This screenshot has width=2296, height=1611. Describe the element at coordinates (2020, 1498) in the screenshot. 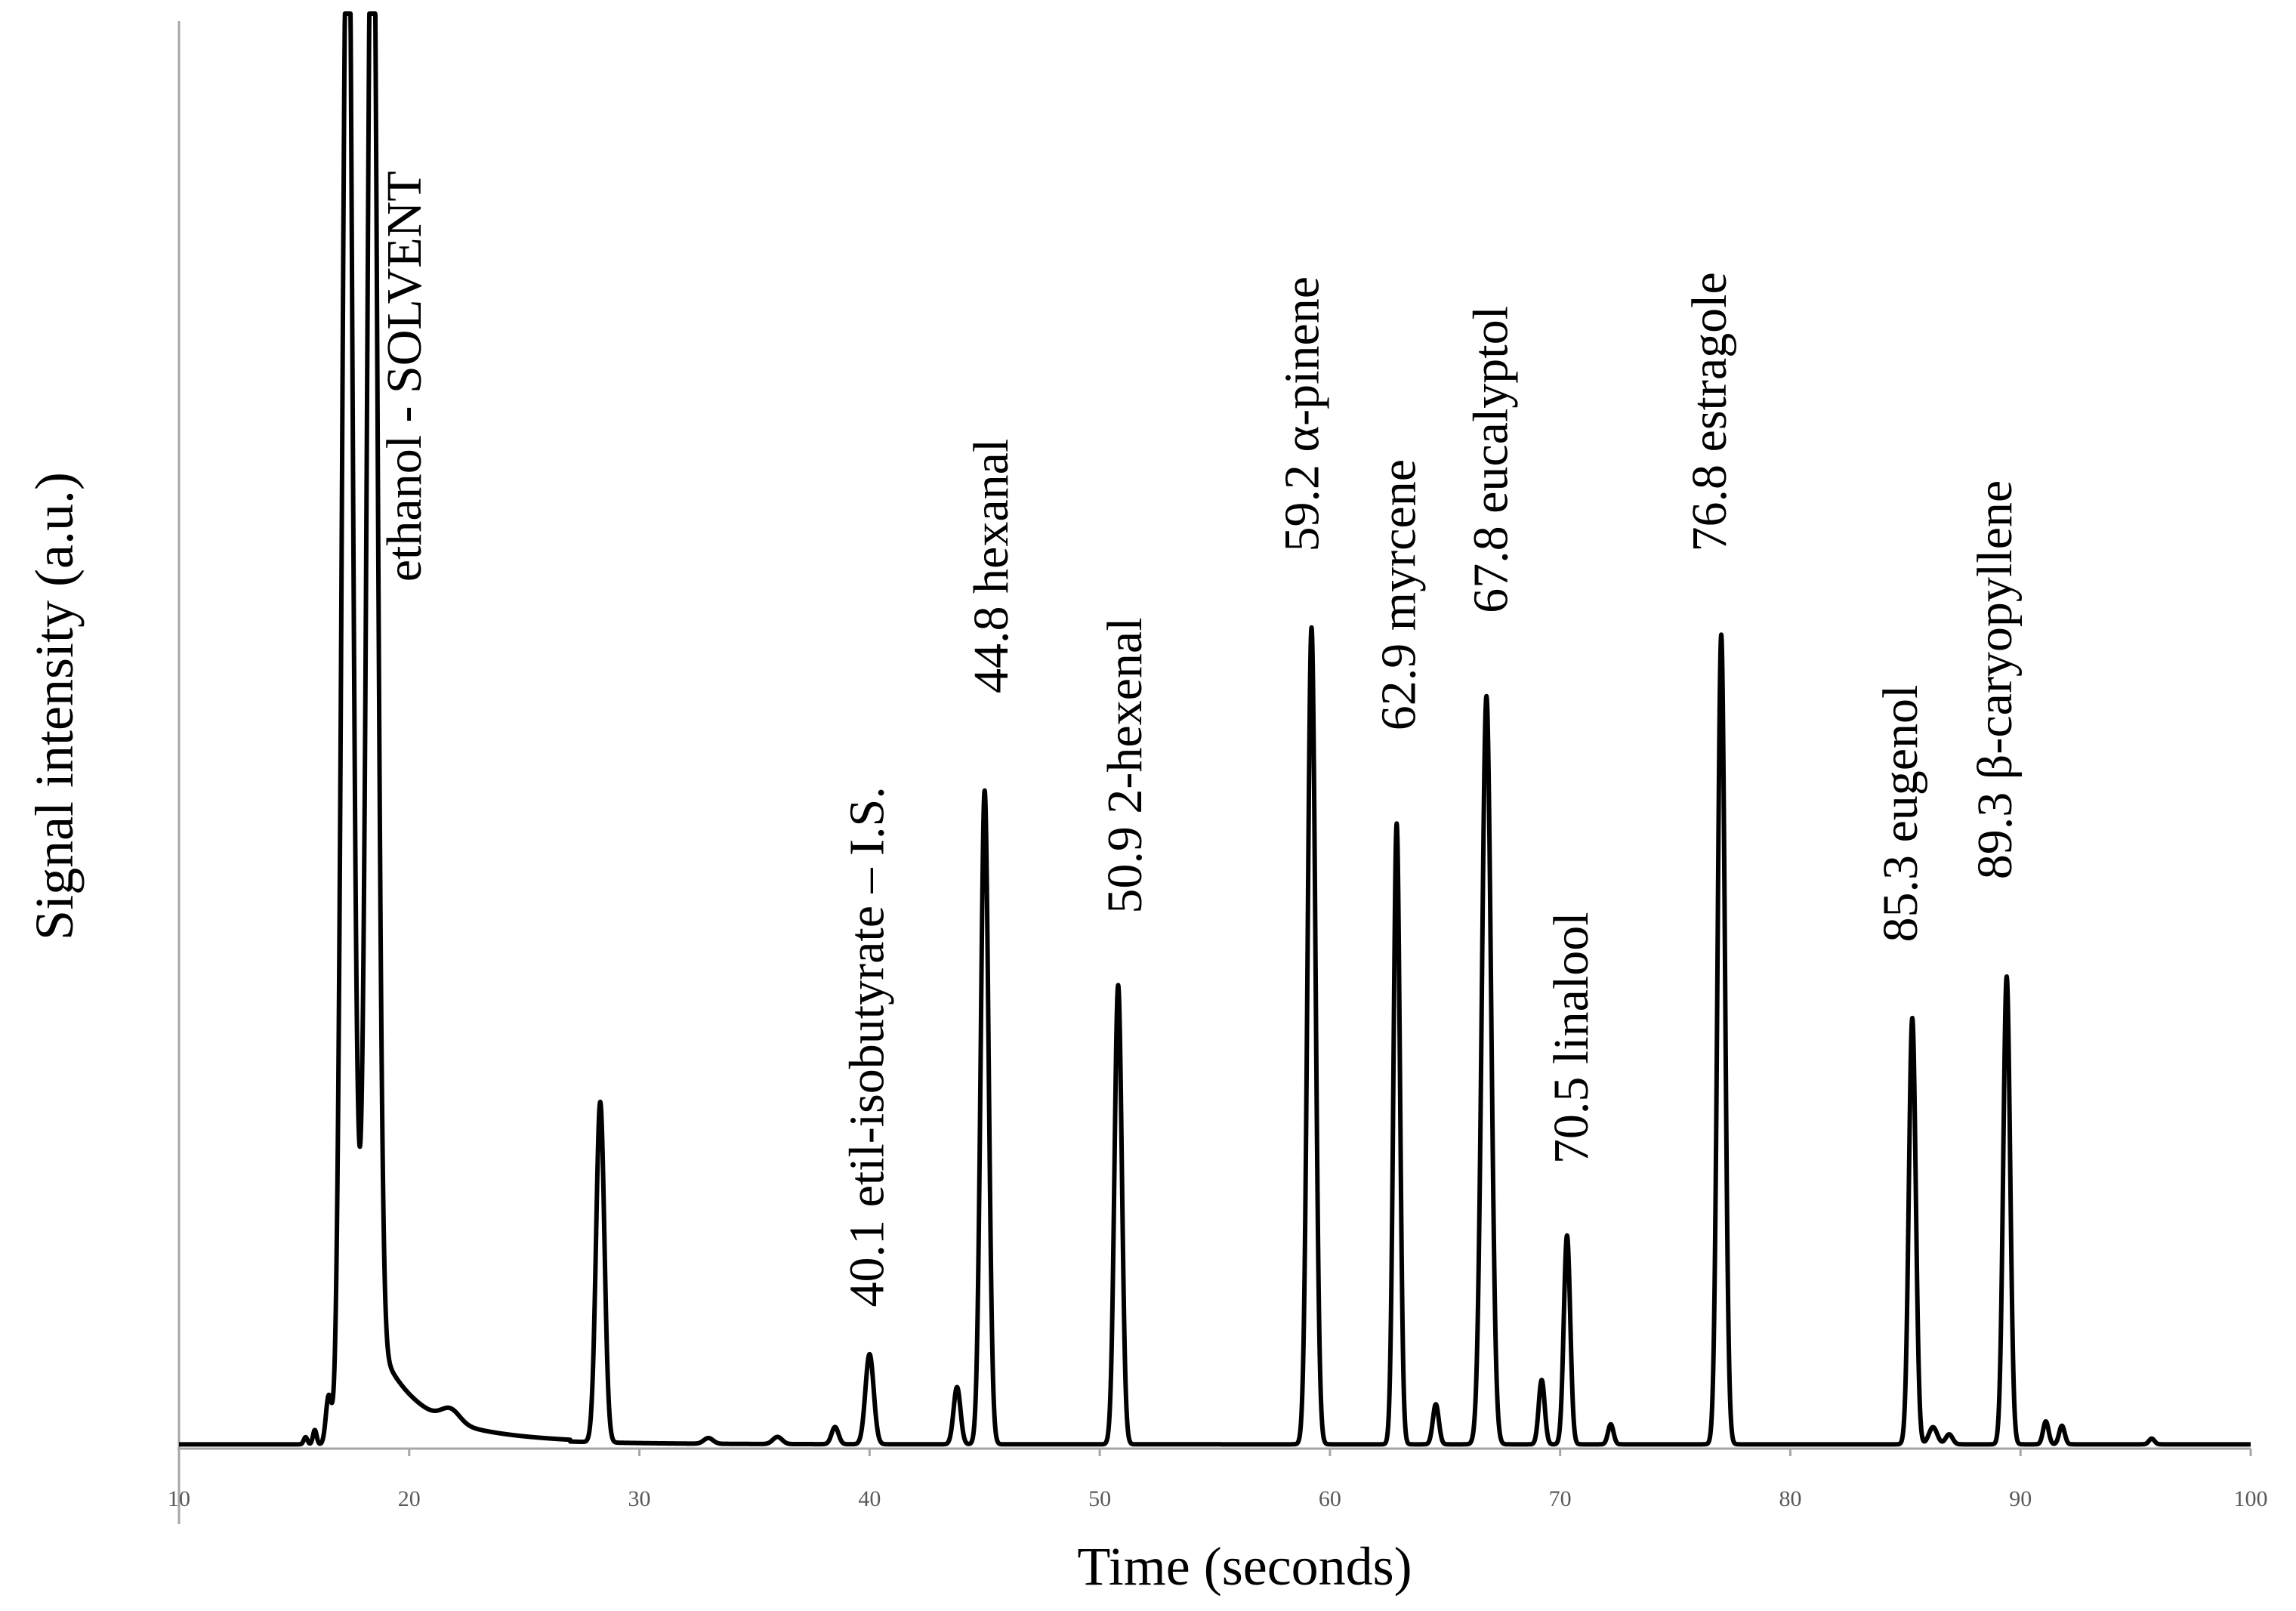

I see `x-tick-label: 90` at that location.